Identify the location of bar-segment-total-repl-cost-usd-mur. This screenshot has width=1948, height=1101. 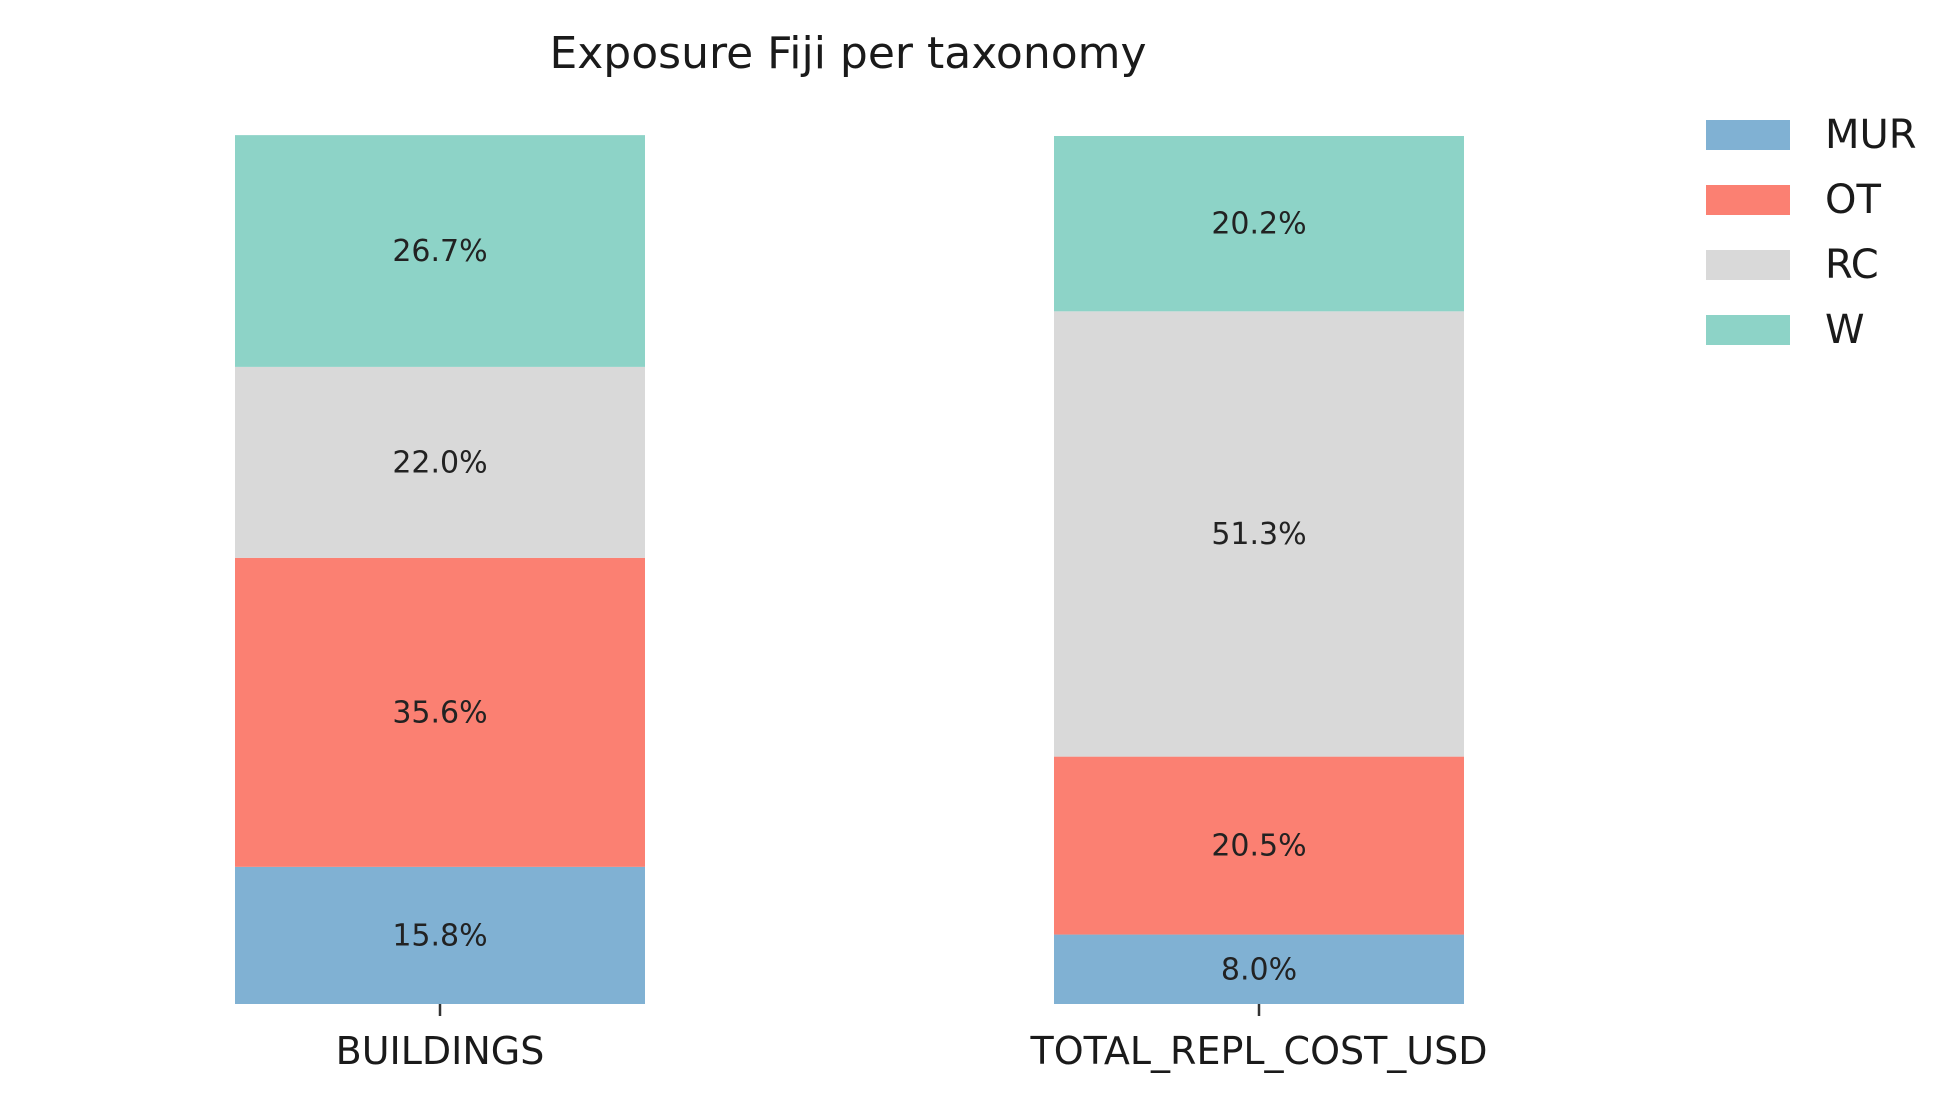
(1259, 969).